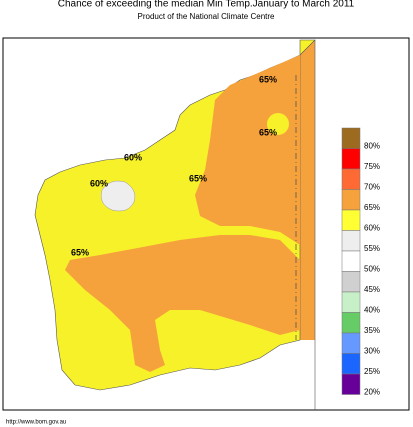 This screenshot has height=427, width=413. What do you see at coordinates (278, 124) in the screenshot?
I see `region-yellow-spot` at bounding box center [278, 124].